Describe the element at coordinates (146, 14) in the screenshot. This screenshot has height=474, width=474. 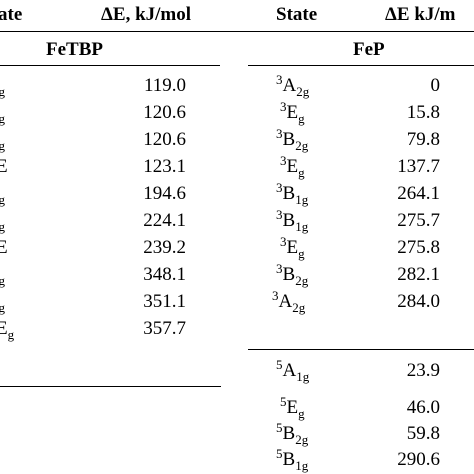
I see `header-left-energy: ΔE, kJ/mol` at that location.